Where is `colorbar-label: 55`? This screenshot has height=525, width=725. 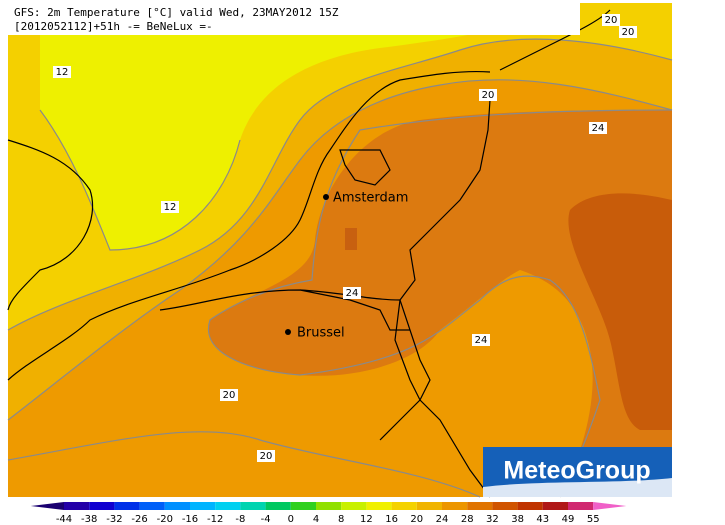
colorbar-label: 55 is located at coordinates (593, 519).